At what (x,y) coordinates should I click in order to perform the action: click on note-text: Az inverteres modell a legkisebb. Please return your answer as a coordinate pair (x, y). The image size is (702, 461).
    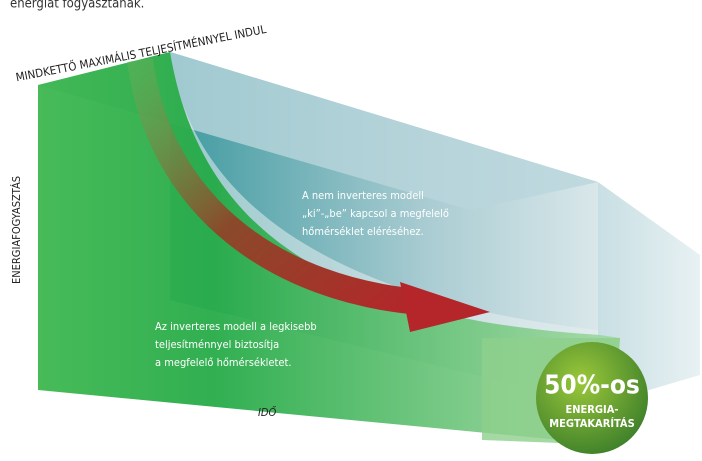
    Looking at the image, I should click on (236, 326).